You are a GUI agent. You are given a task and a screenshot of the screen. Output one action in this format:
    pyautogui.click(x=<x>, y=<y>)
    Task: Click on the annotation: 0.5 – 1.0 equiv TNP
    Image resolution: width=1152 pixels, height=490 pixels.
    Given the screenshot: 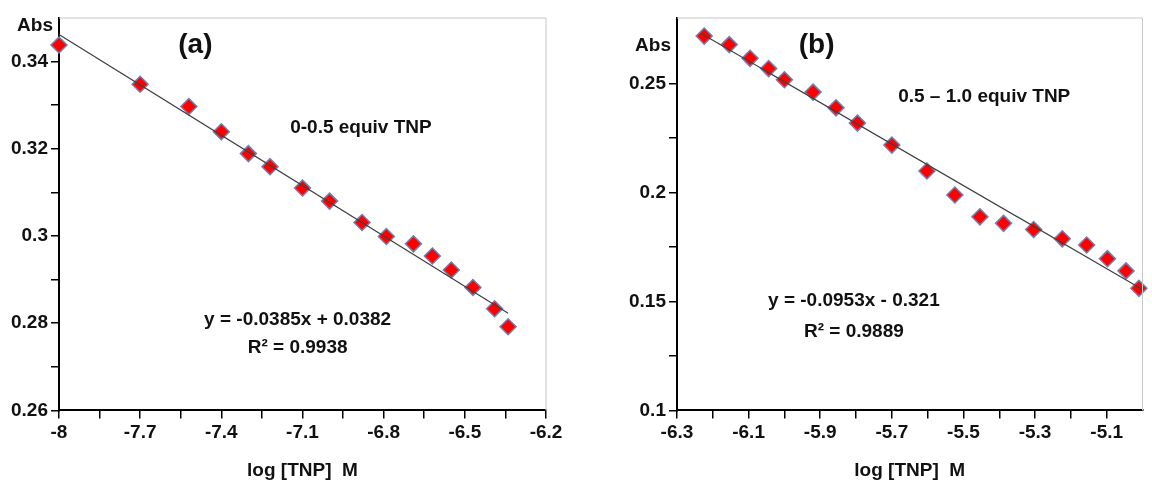 What is the action you would take?
    pyautogui.click(x=984, y=95)
    